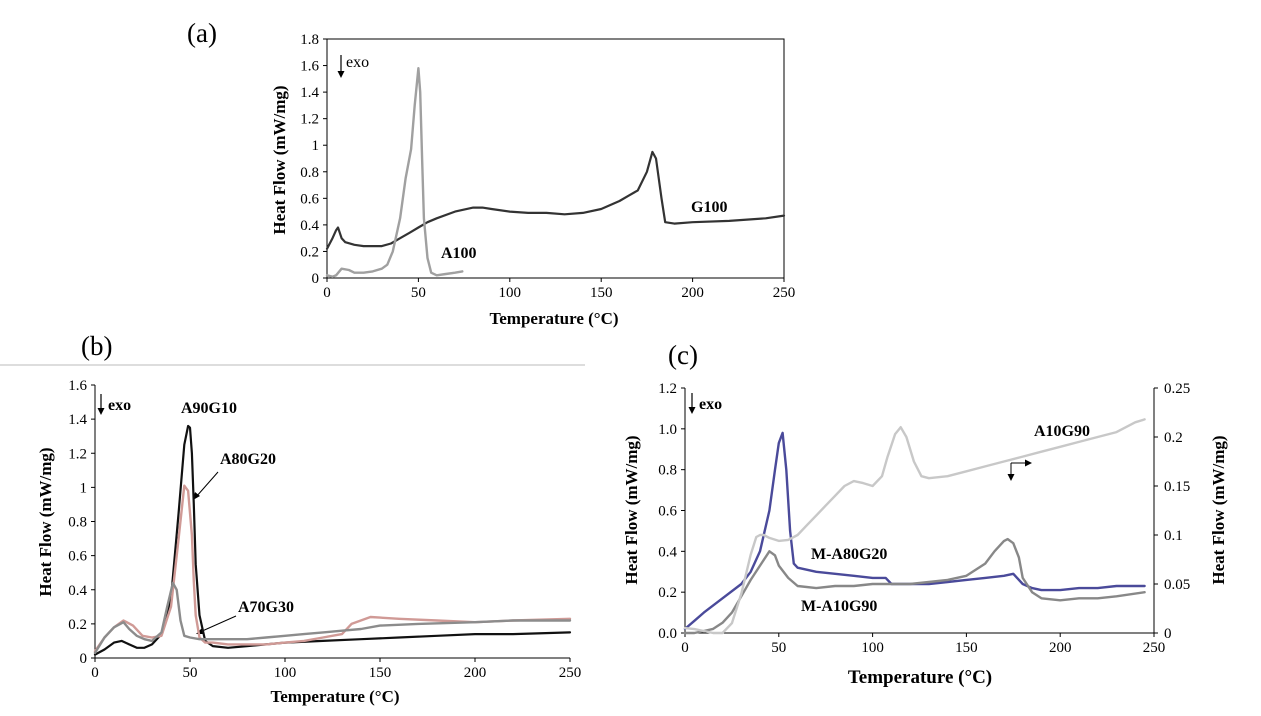 This screenshot has width=1261, height=716. I want to click on panel-c-right-axis-marker, so click(1019, 470).